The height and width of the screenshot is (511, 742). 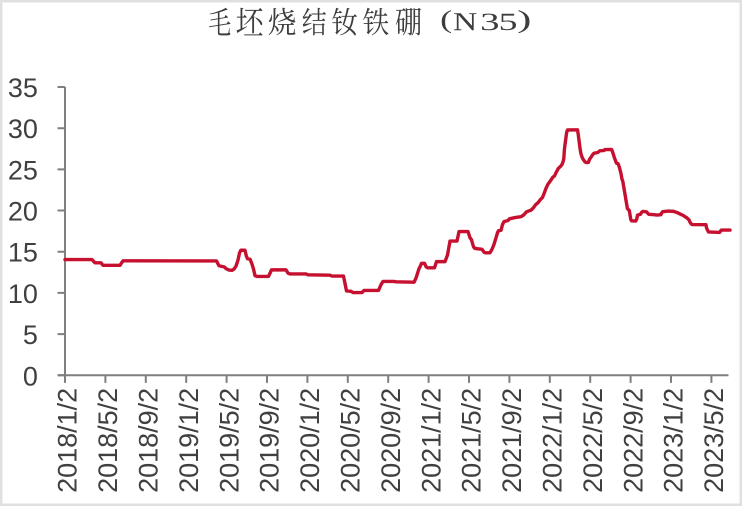 I want to click on svg-text: 2018/9/2, so click(x=149, y=440).